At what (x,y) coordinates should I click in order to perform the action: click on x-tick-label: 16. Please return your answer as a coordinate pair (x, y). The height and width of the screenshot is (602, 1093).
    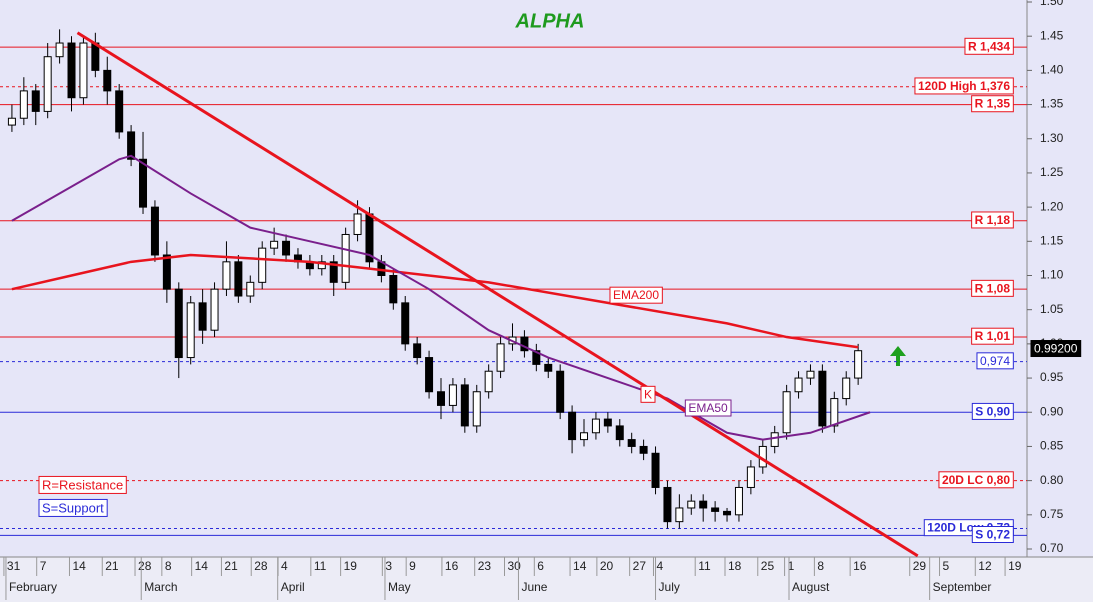
    Looking at the image, I should click on (860, 566).